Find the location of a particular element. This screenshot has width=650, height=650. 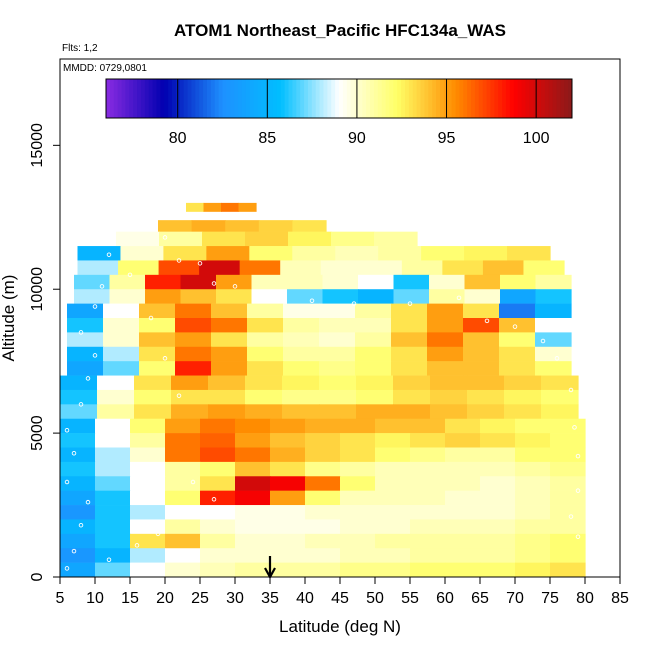

flights-annotation: Flts: 1,2 is located at coordinates (80, 48).